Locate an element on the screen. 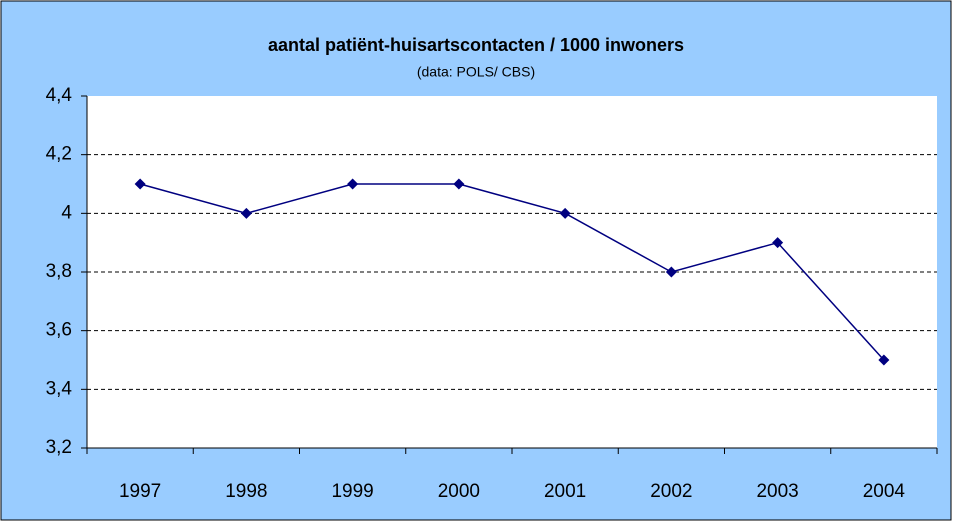 The image size is (953, 527). x-tick-label: 2003 is located at coordinates (777, 491).